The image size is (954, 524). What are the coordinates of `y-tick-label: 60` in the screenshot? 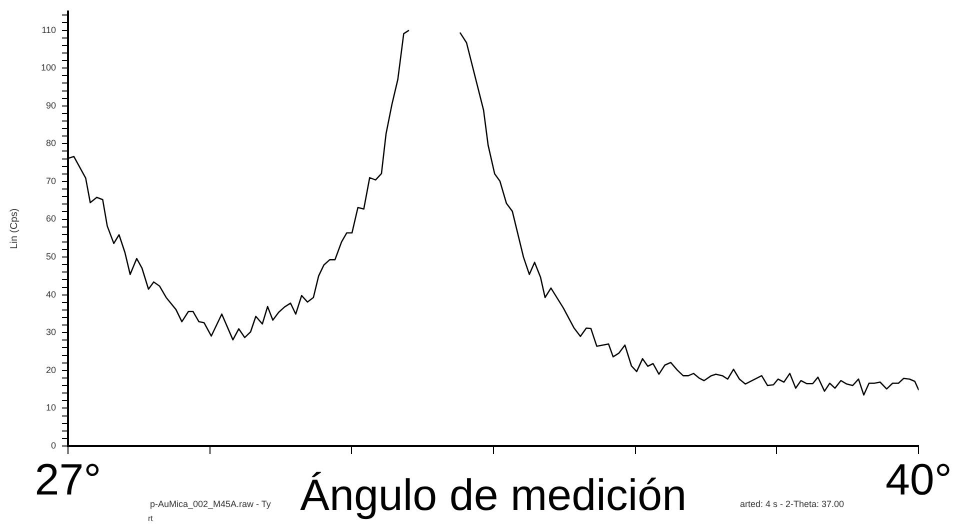 It's located at (51, 219).